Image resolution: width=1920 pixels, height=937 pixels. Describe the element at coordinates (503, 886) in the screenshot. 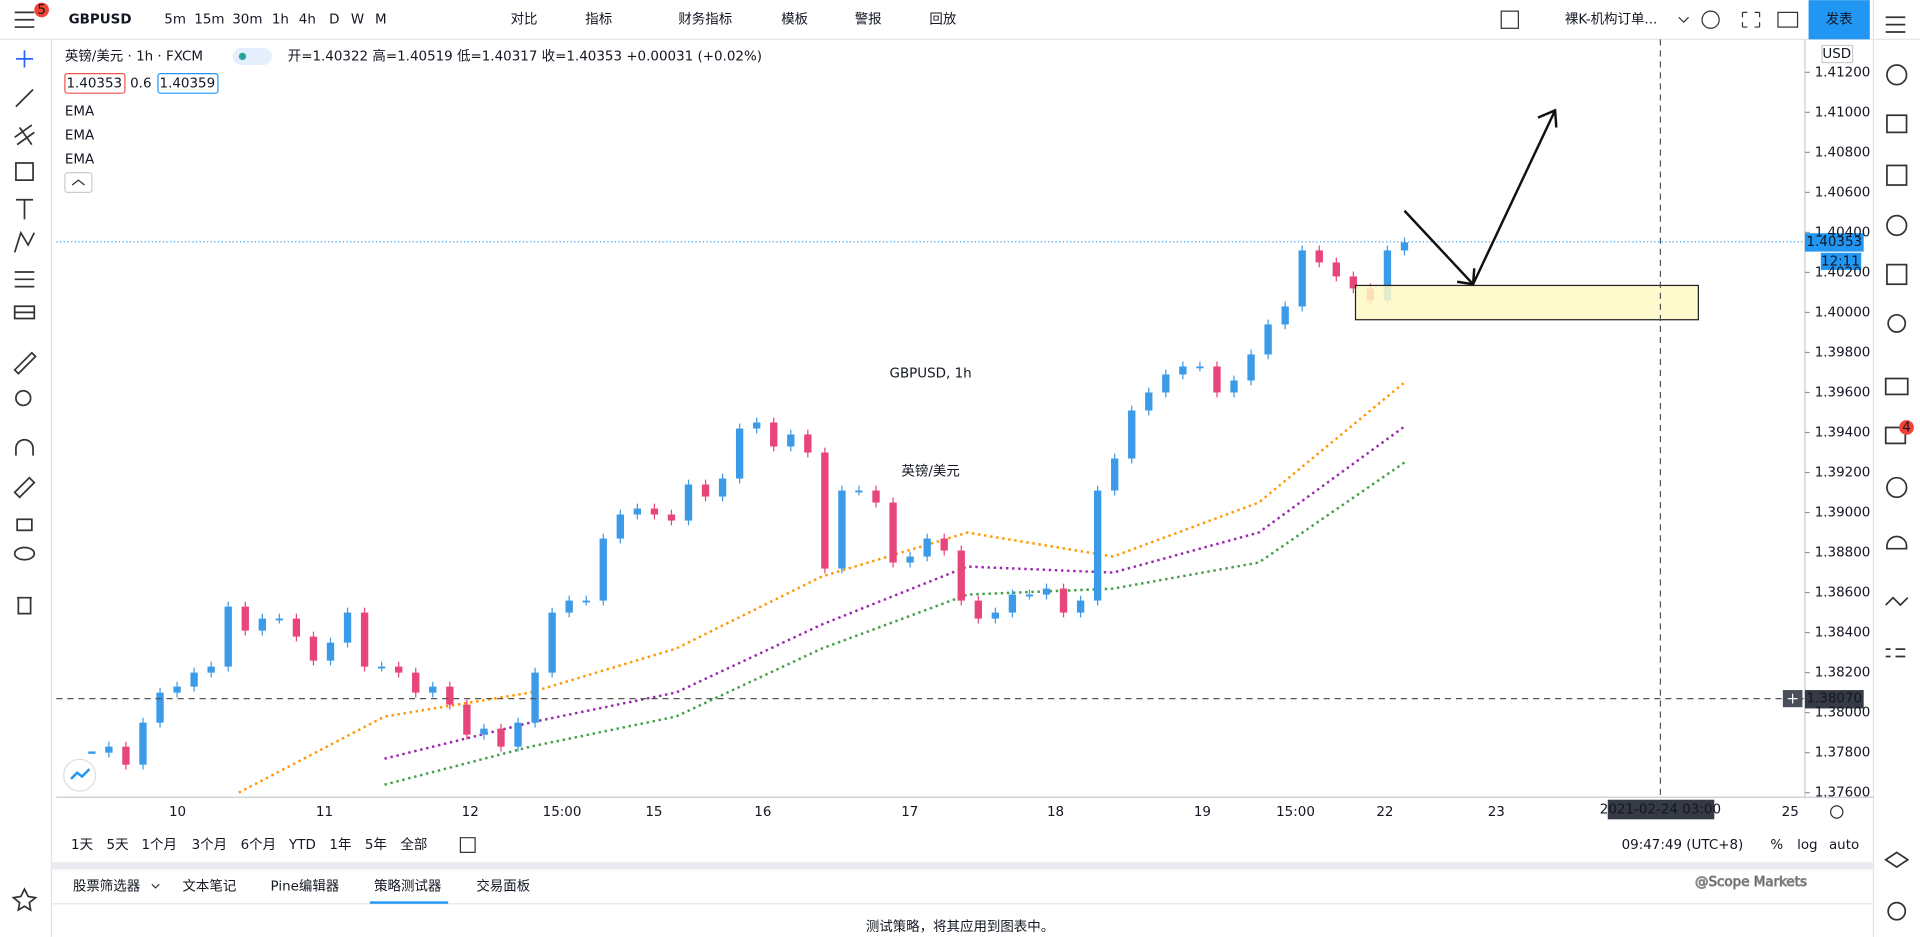

I see `bottom-tab: 交易面板` at that location.